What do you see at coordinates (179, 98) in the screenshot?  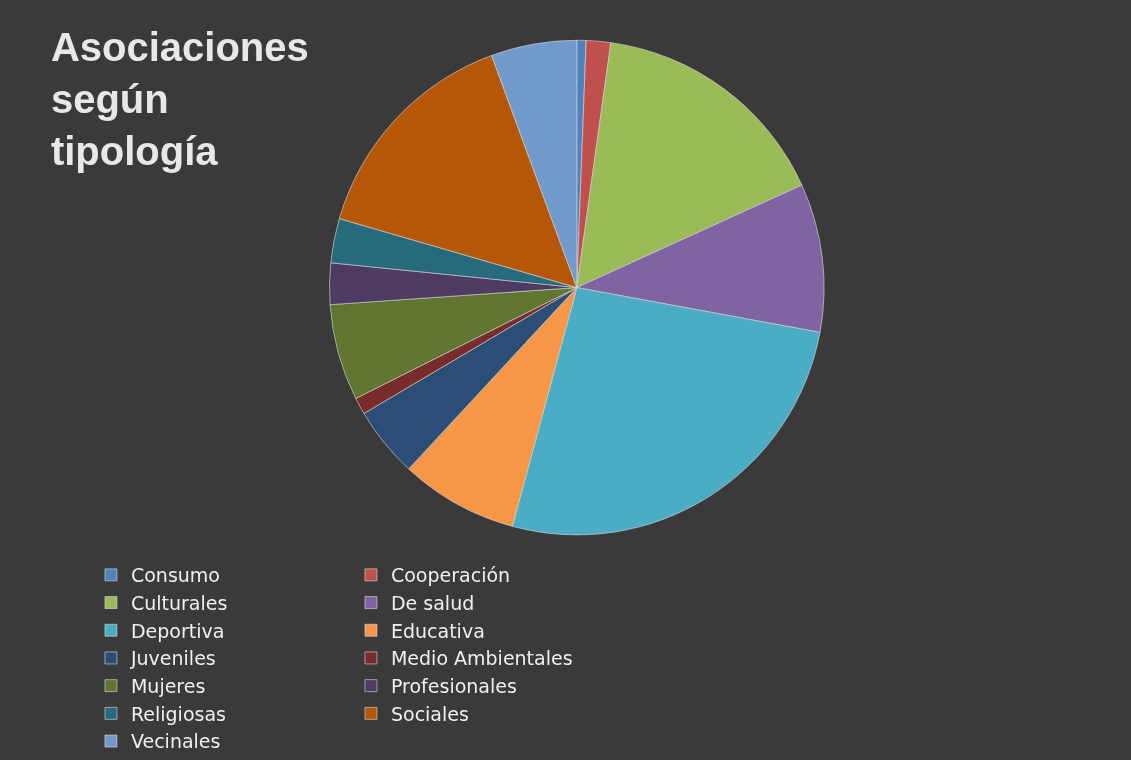 I see `text: Asociaciones según tipología` at bounding box center [179, 98].